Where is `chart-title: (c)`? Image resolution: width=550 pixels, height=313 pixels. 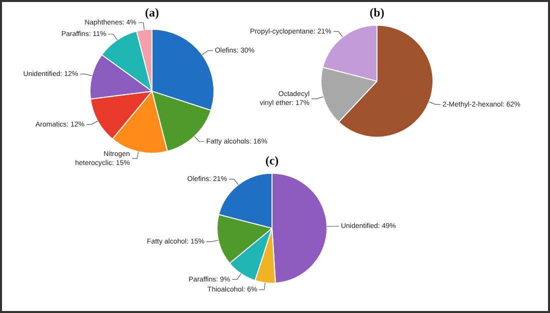
chart-title: (c) is located at coordinates (272, 160).